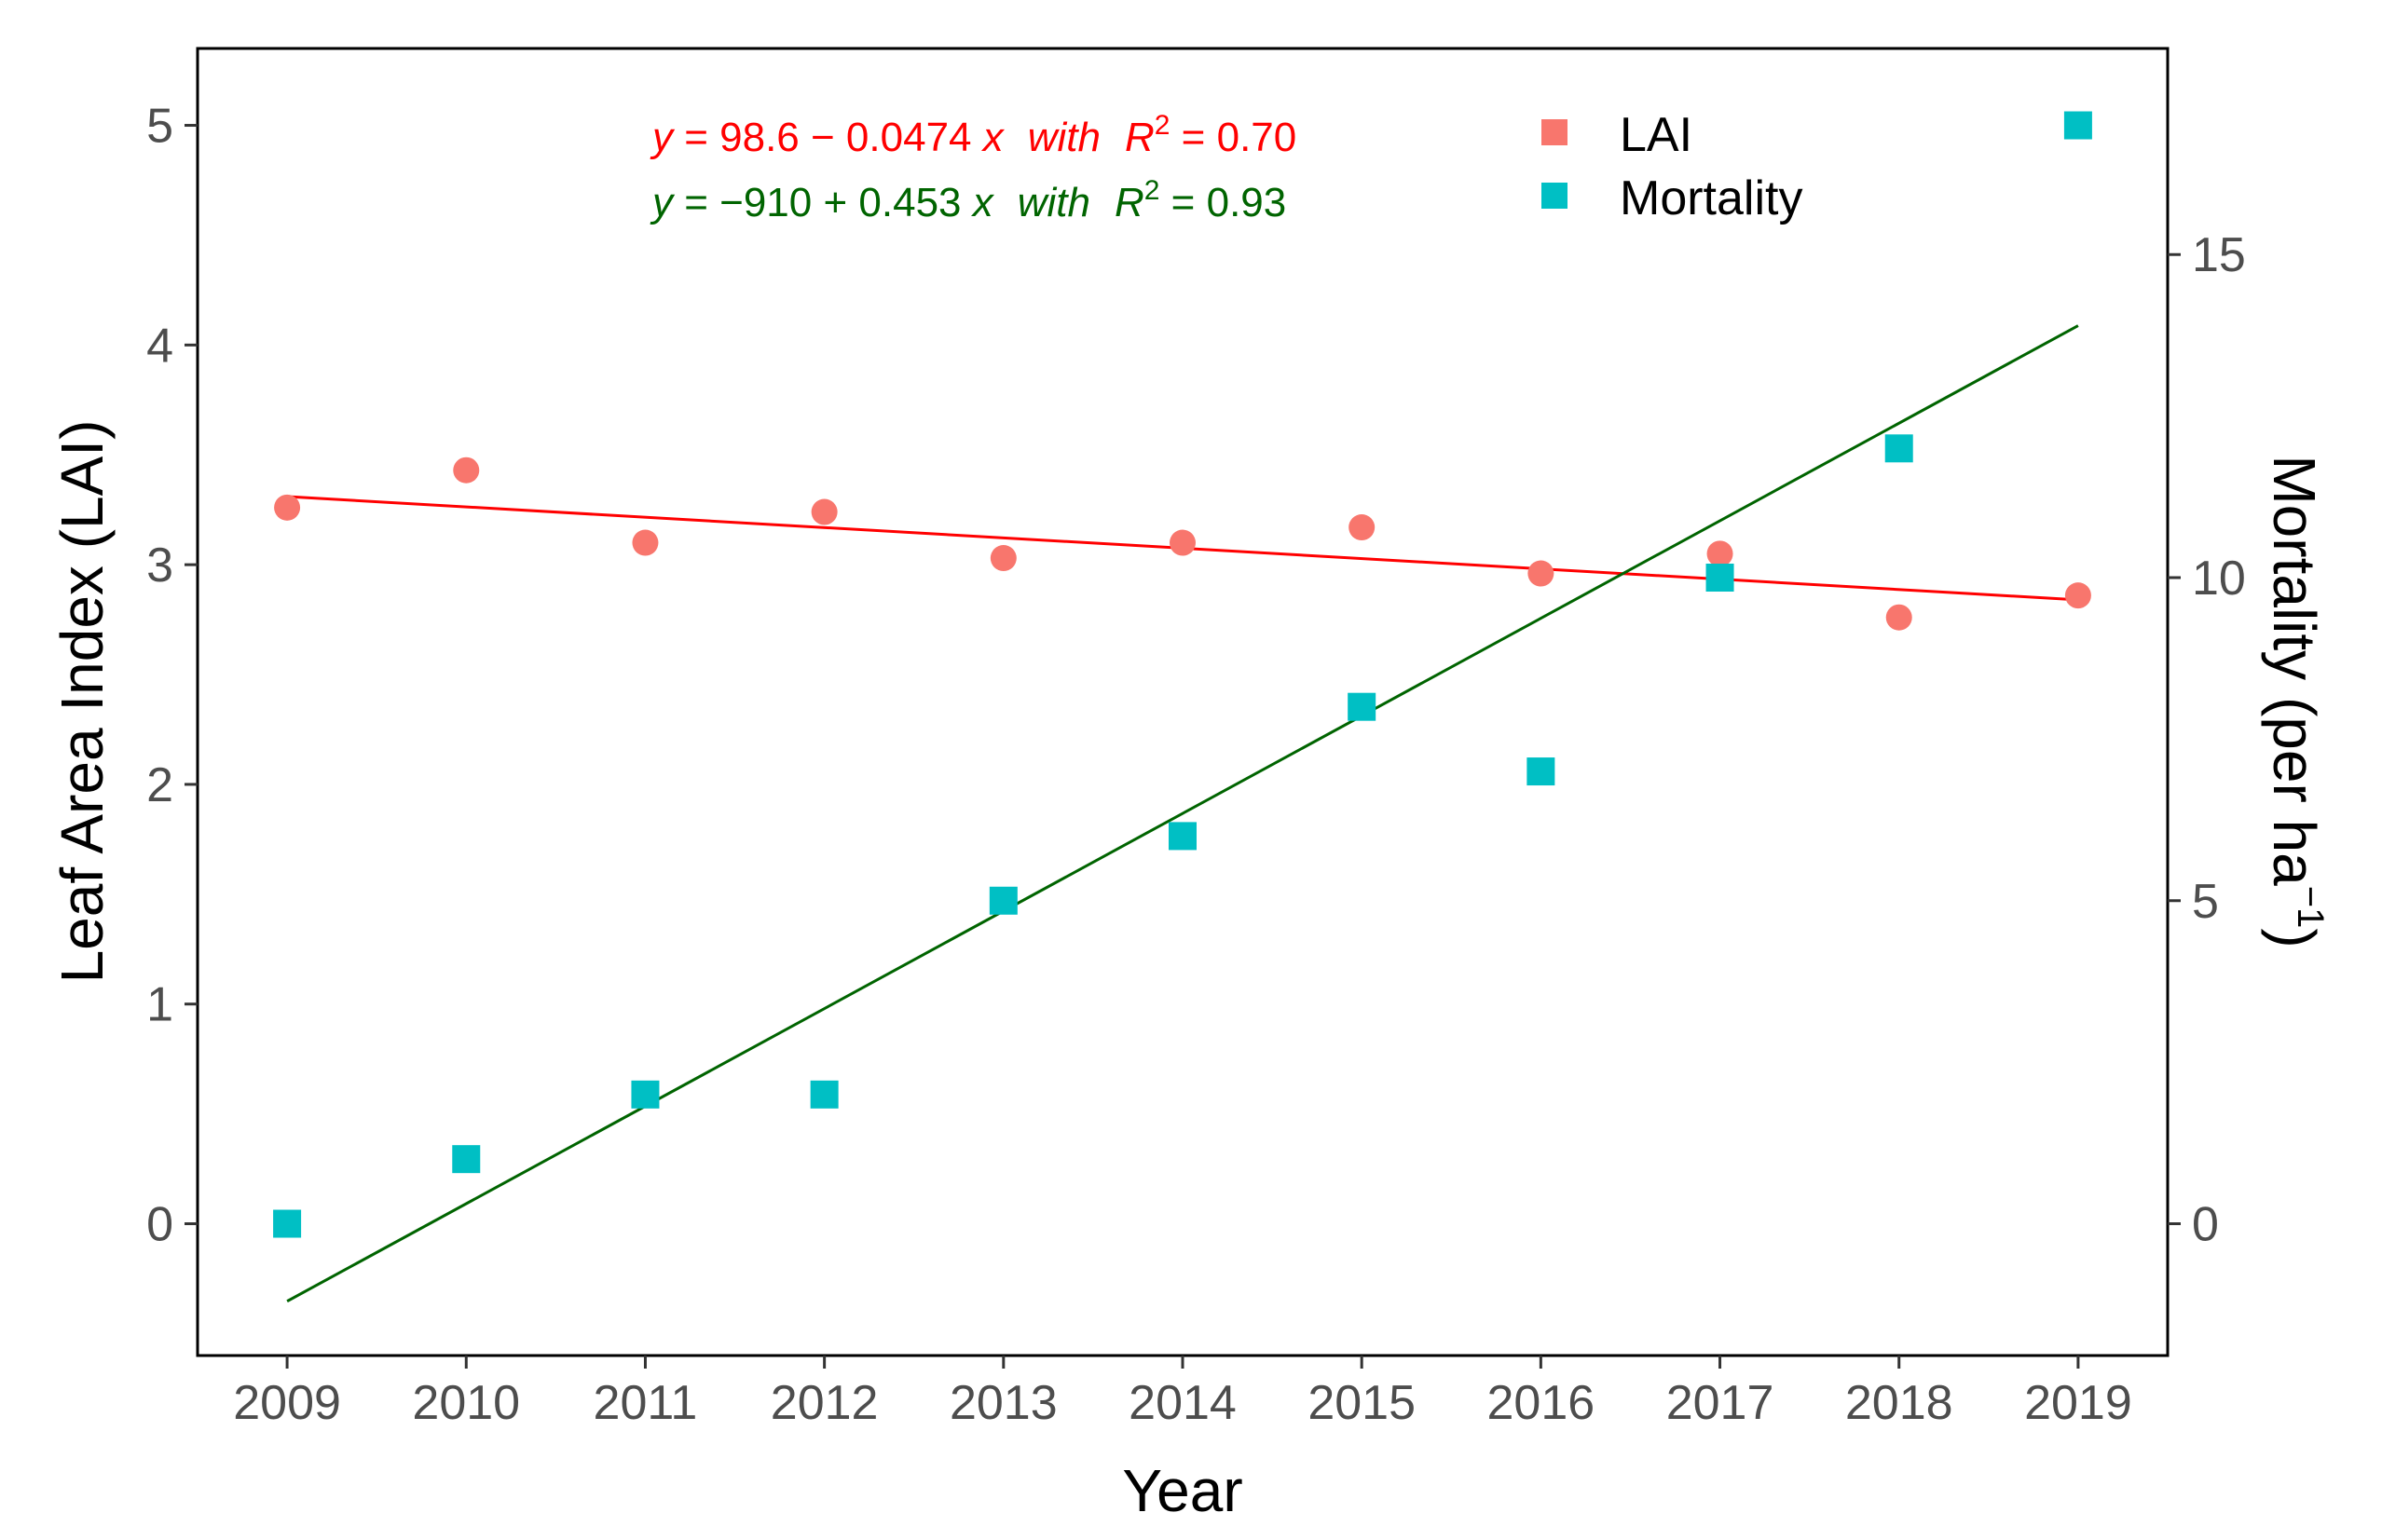  Describe the element at coordinates (1899, 1403) in the screenshot. I see `x-tick-label: 2018` at that location.